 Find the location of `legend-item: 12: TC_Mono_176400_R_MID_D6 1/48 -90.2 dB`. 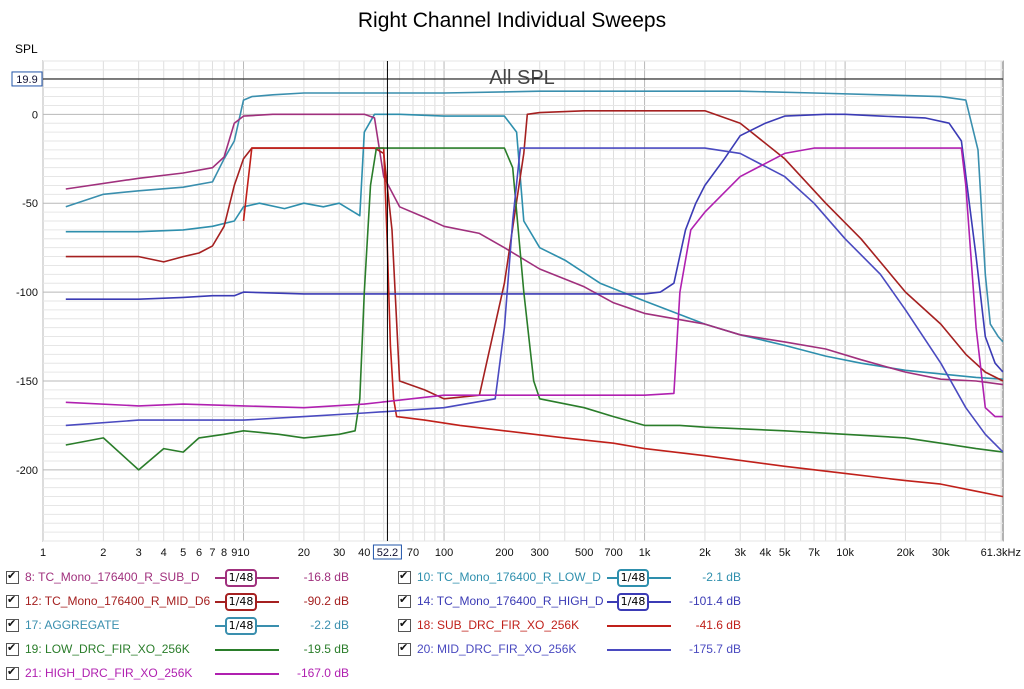

legend-item: 12: TC_Mono_176400_R_MID_D6 1/48 -90.2 dB is located at coordinates (177, 601).